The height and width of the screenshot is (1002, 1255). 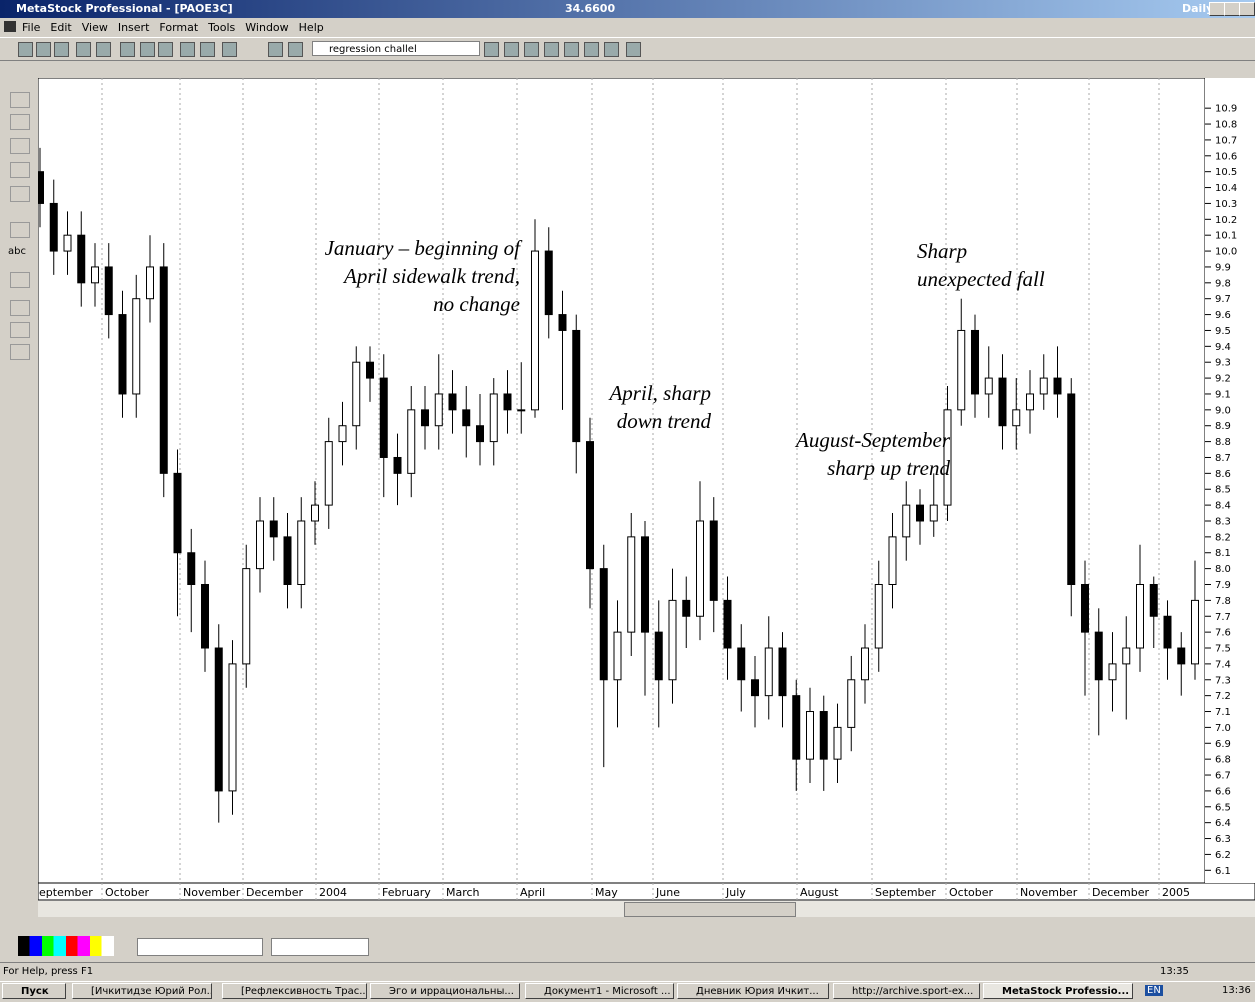 What do you see at coordinates (311, 27) in the screenshot?
I see `menu-item: Help` at bounding box center [311, 27].